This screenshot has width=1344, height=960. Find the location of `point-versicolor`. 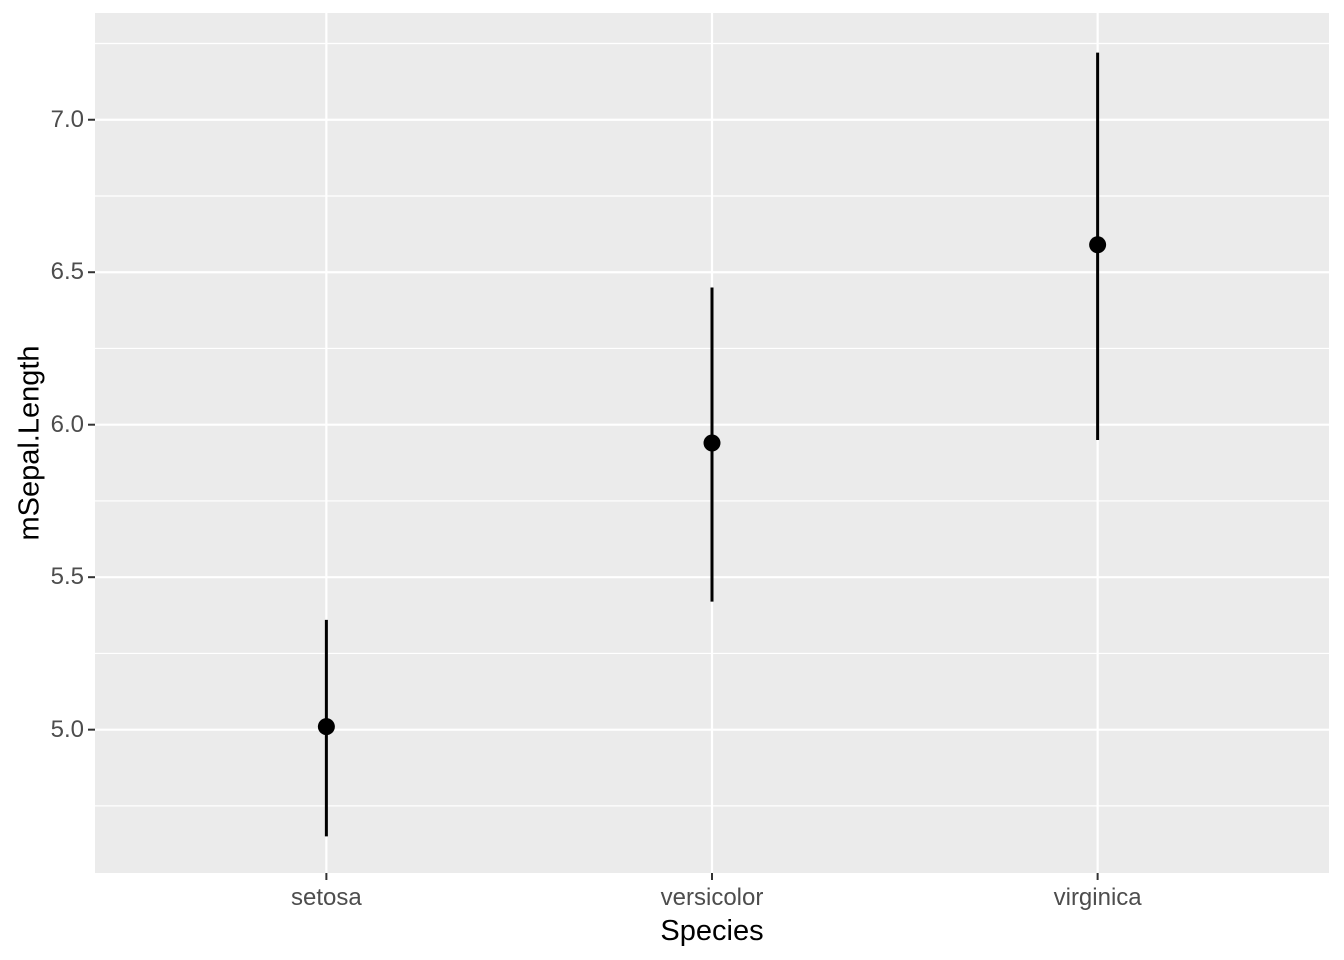

point-versicolor is located at coordinates (712, 443).